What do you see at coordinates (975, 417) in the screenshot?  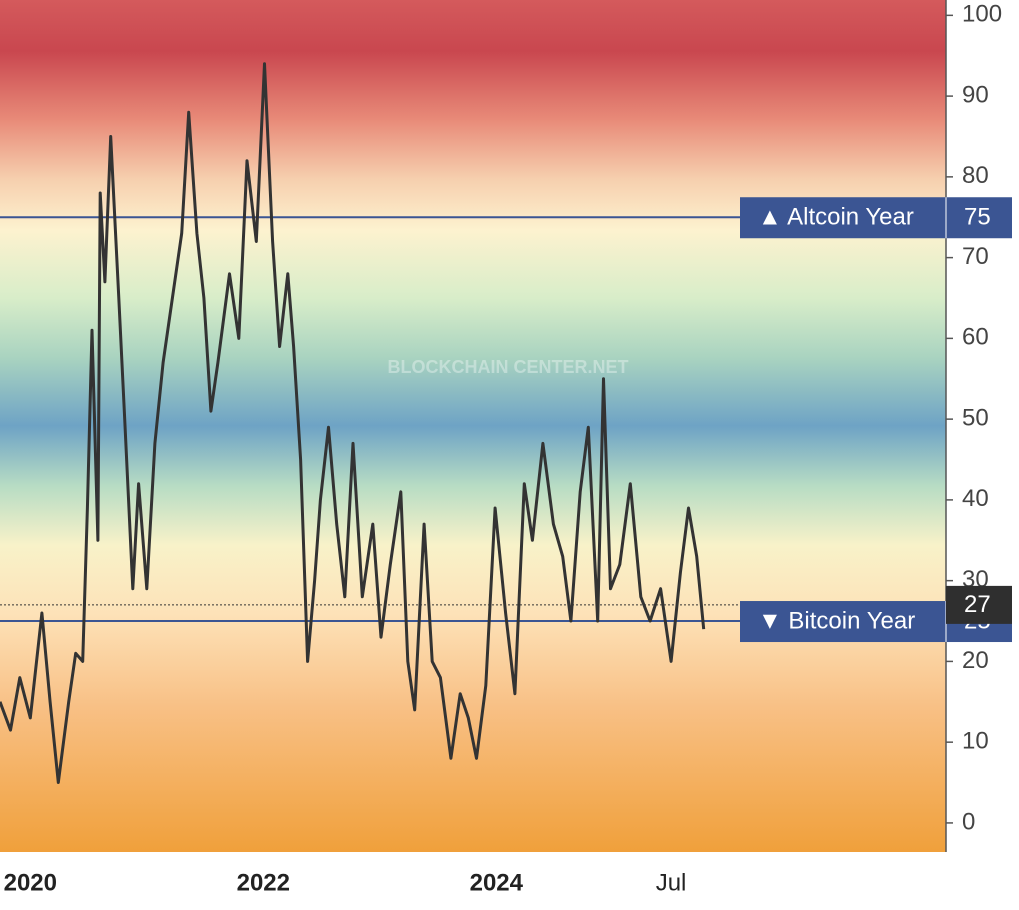 I see `y-tick-label: 50` at bounding box center [975, 417].